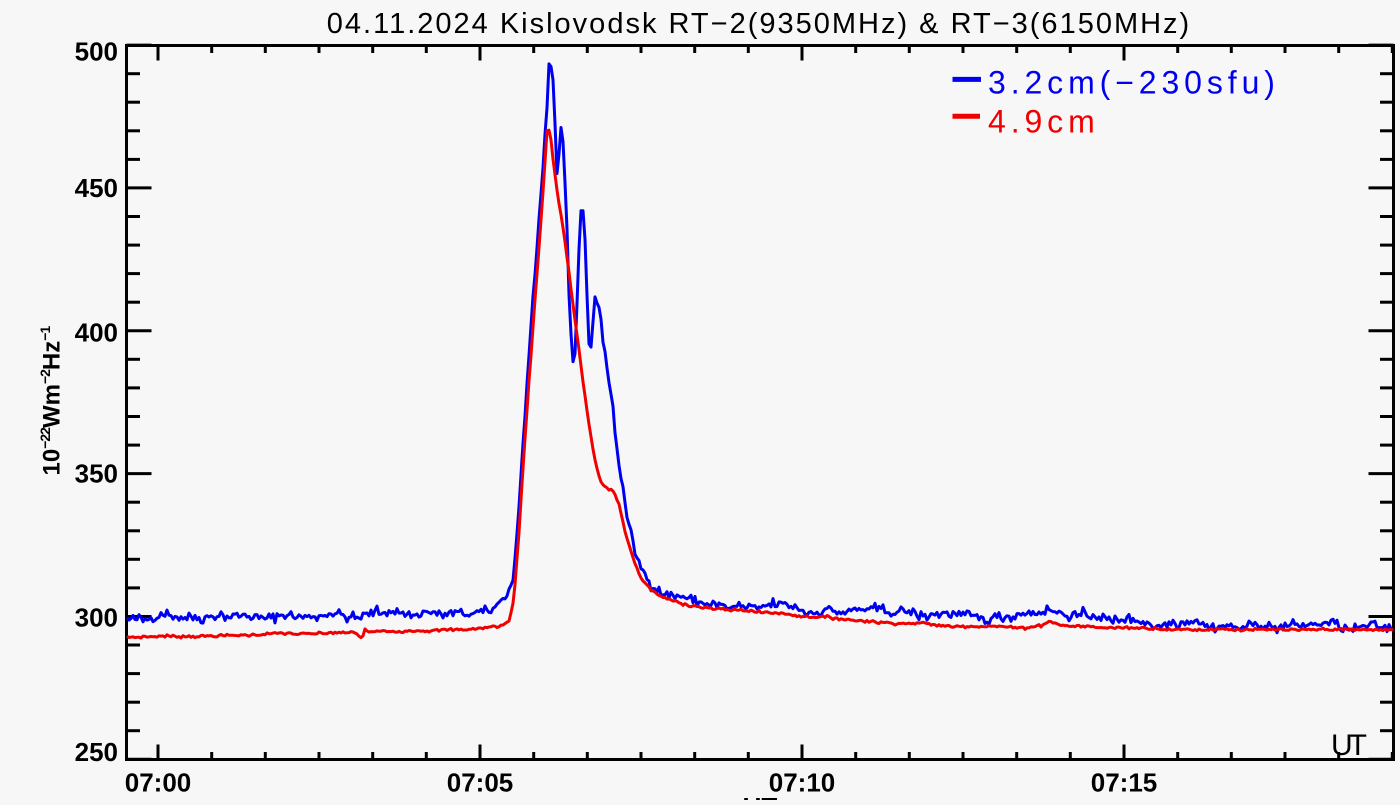 This screenshot has width=1400, height=805. I want to click on svg-text: 450, so click(96, 188).